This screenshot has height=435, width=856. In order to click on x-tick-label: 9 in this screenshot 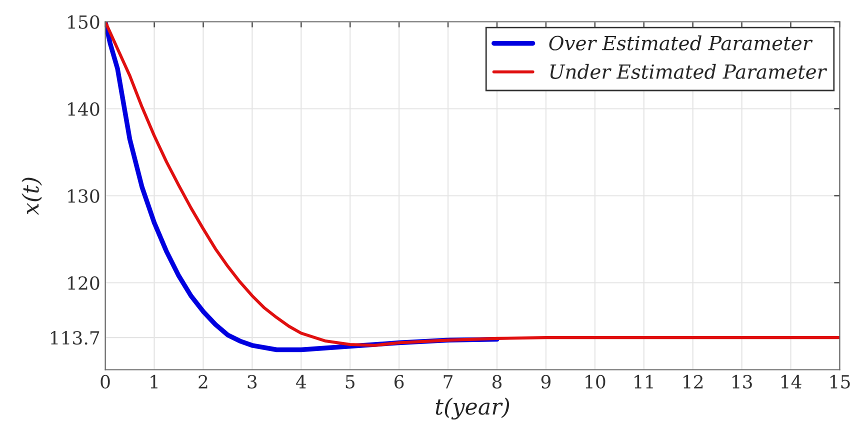, I will do `click(545, 381)`.